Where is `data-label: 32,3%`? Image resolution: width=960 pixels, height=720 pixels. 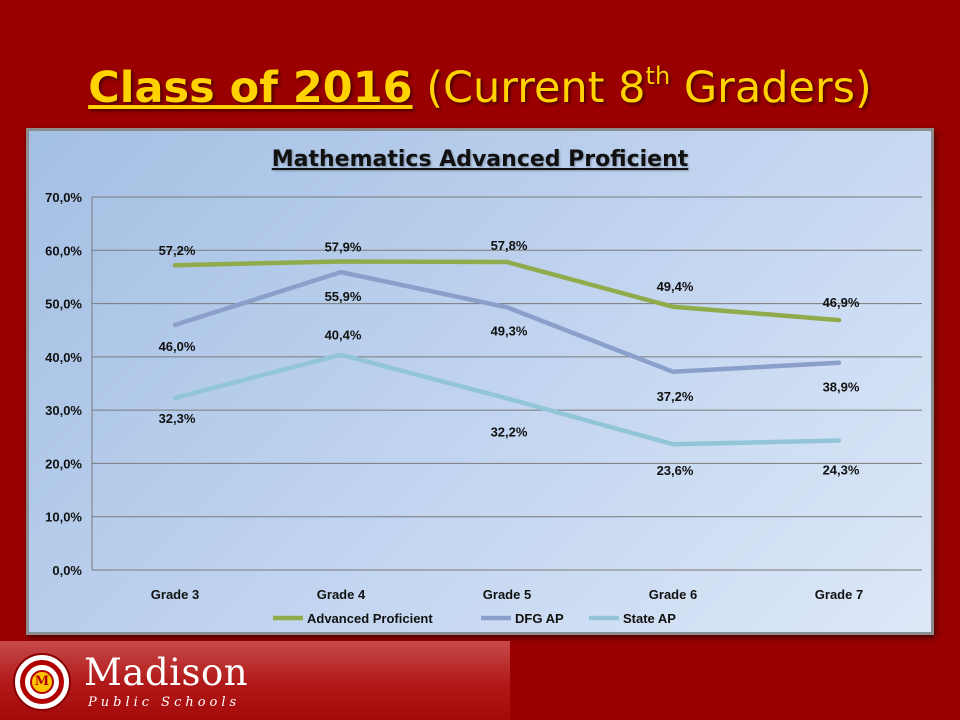 data-label: 32,3% is located at coordinates (177, 418).